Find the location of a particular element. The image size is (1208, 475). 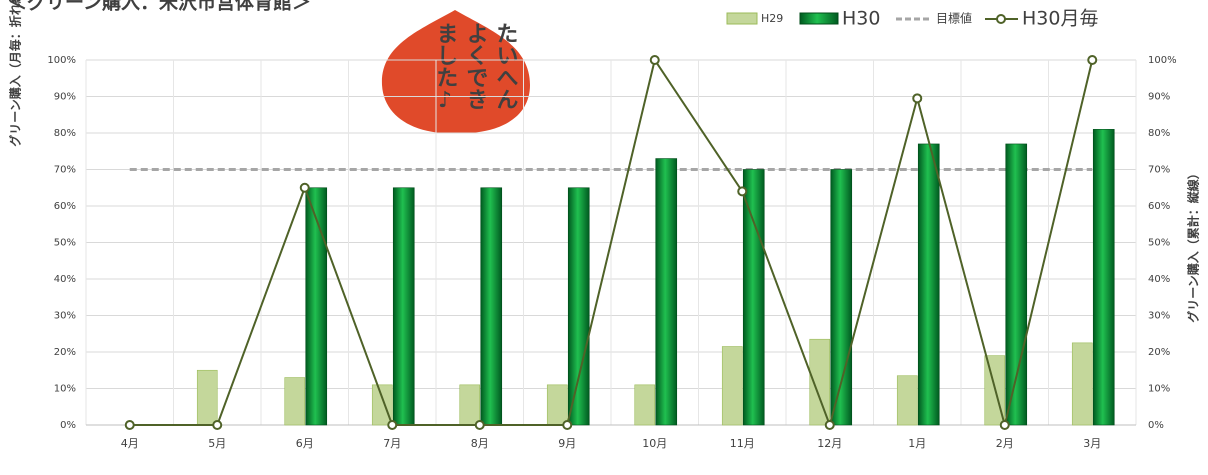

y-tick-label: 40% is located at coordinates (65, 279).